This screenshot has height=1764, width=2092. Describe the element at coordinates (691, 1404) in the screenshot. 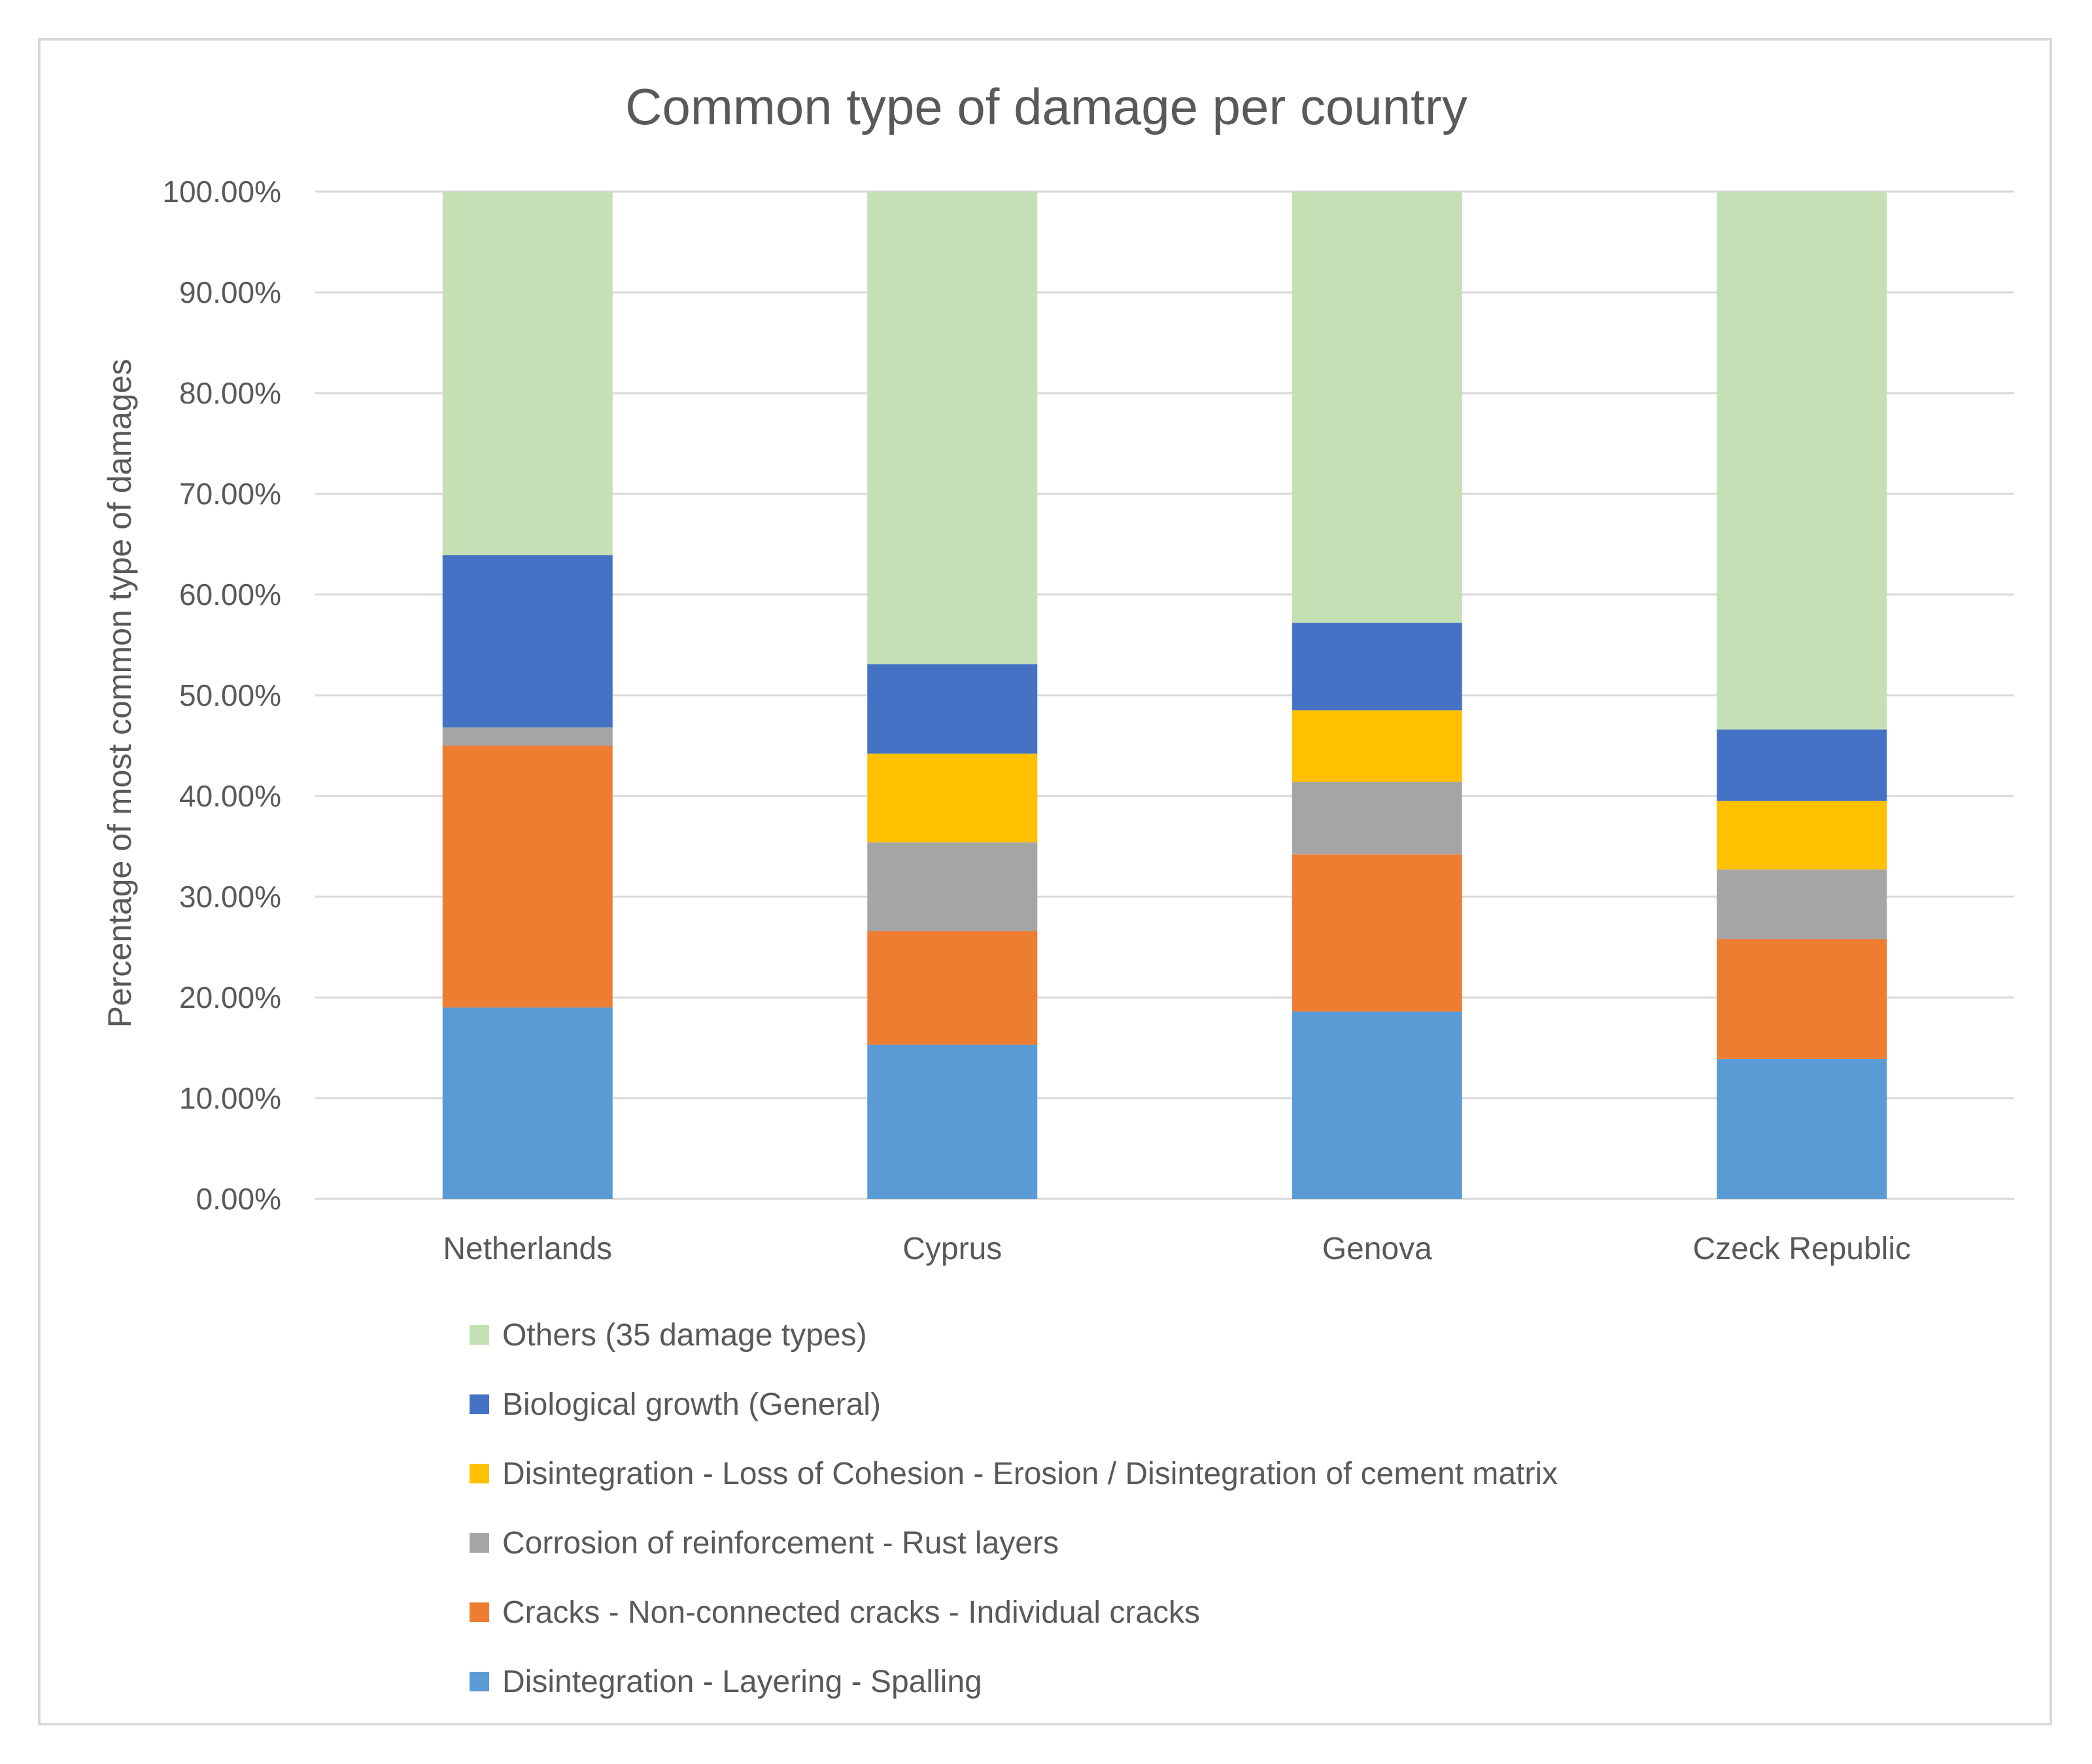

I see `legend-label: Biological growth (General)` at that location.